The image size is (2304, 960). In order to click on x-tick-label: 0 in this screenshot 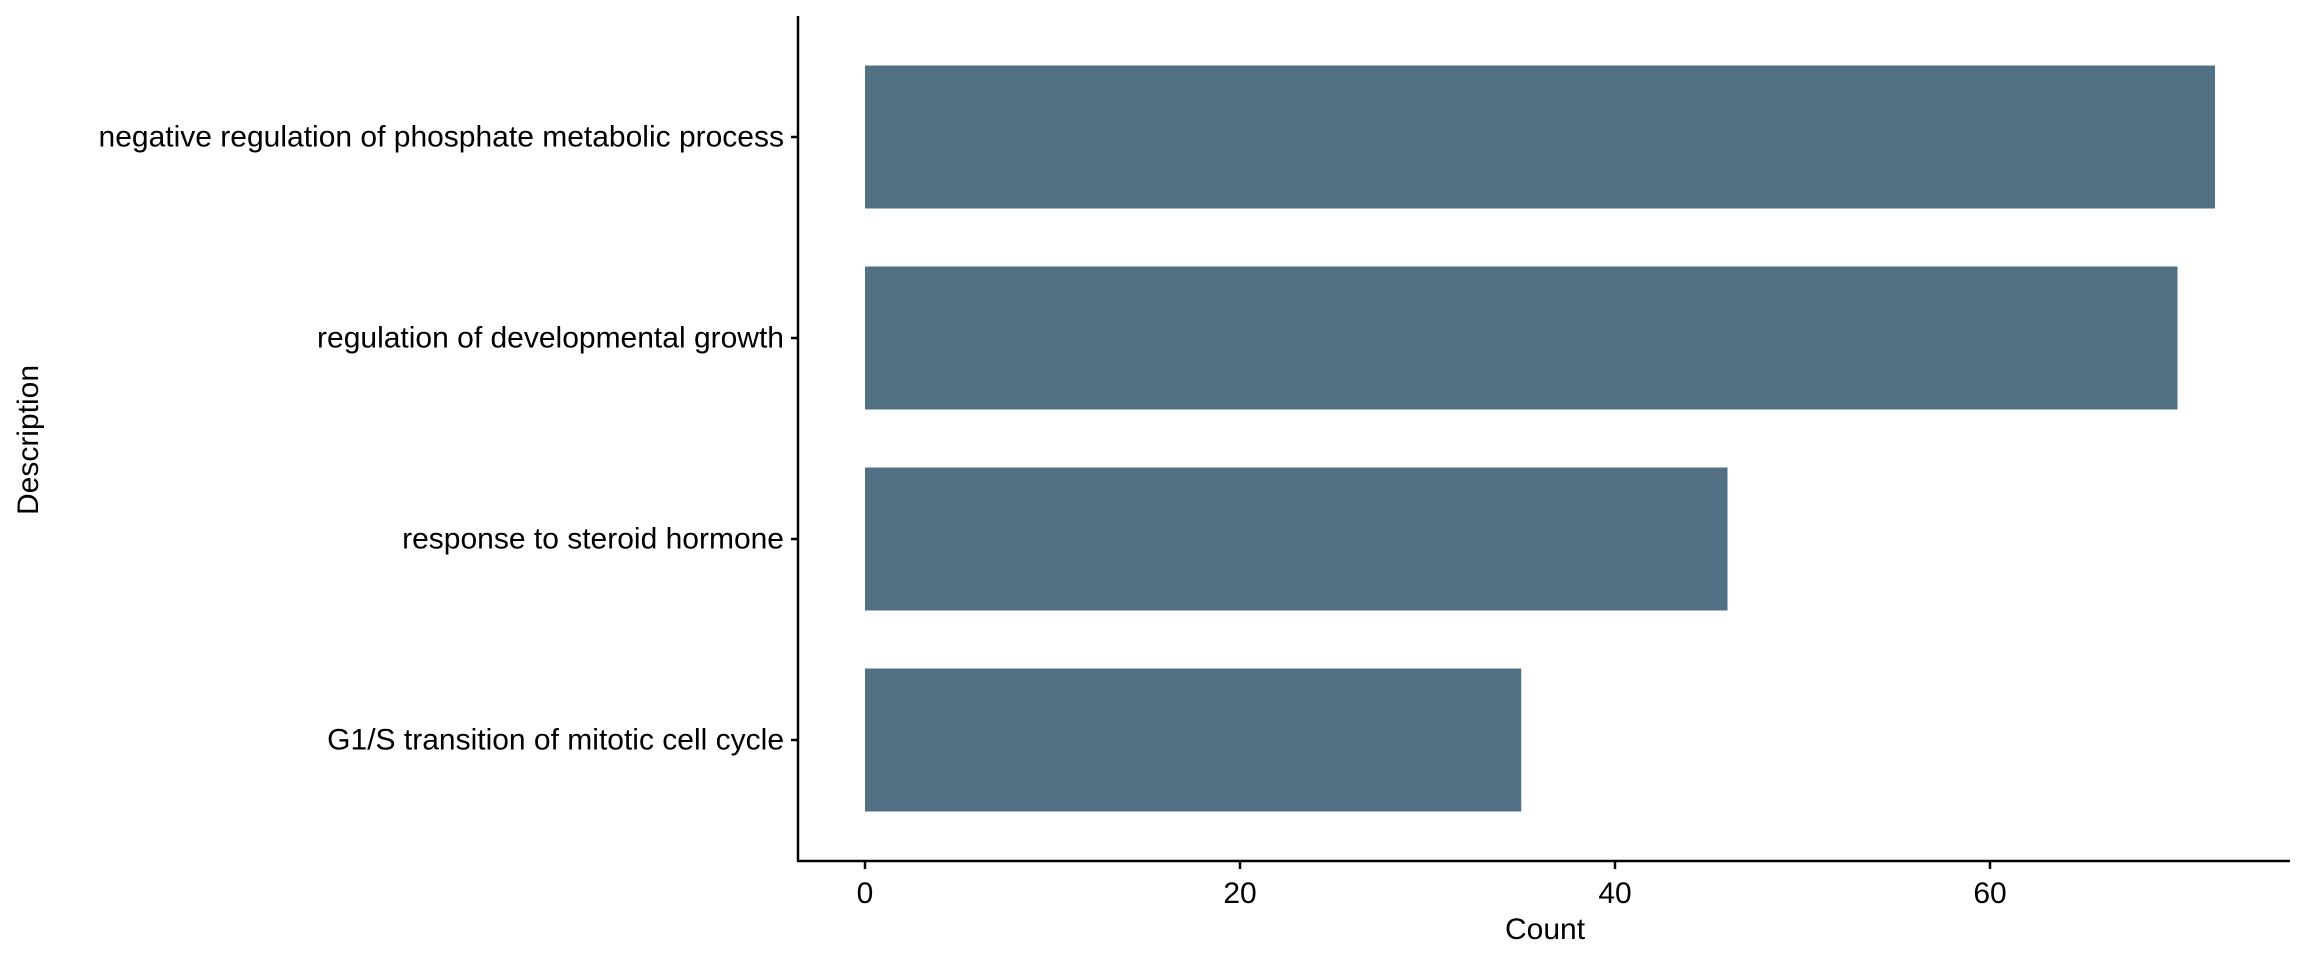, I will do `click(865, 893)`.